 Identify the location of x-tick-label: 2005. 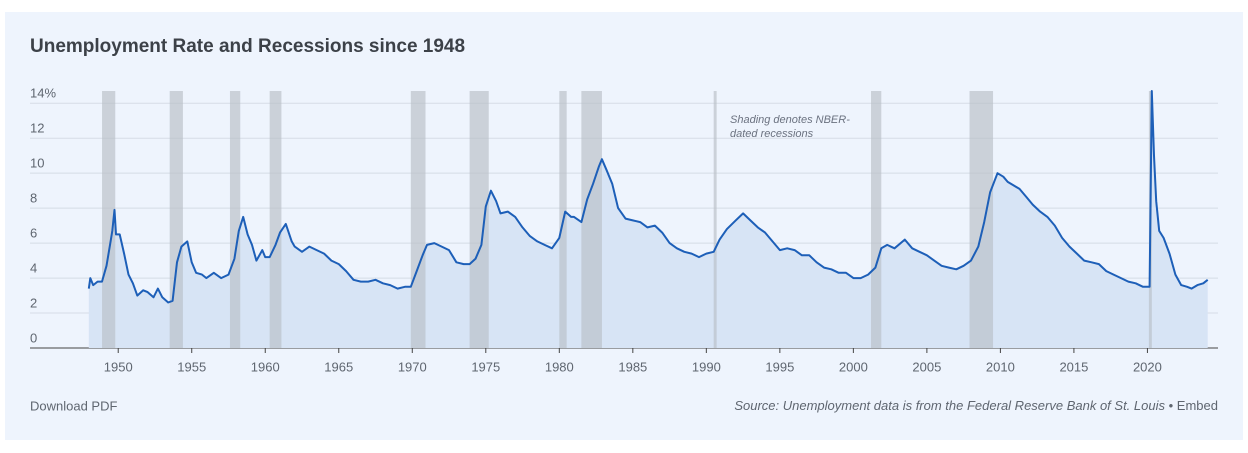
(926, 366).